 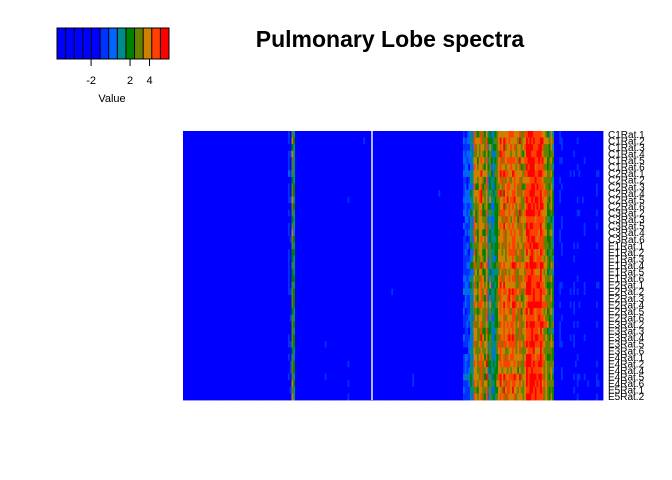 What do you see at coordinates (113, 57) in the screenshot?
I see `color-key: -2 2 4` at bounding box center [113, 57].